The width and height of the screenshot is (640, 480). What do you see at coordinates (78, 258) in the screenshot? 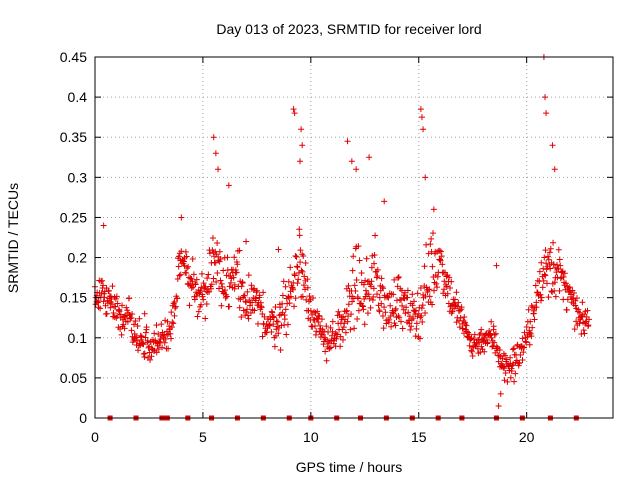
I see `y-tick-label: 0.2` at bounding box center [78, 258].